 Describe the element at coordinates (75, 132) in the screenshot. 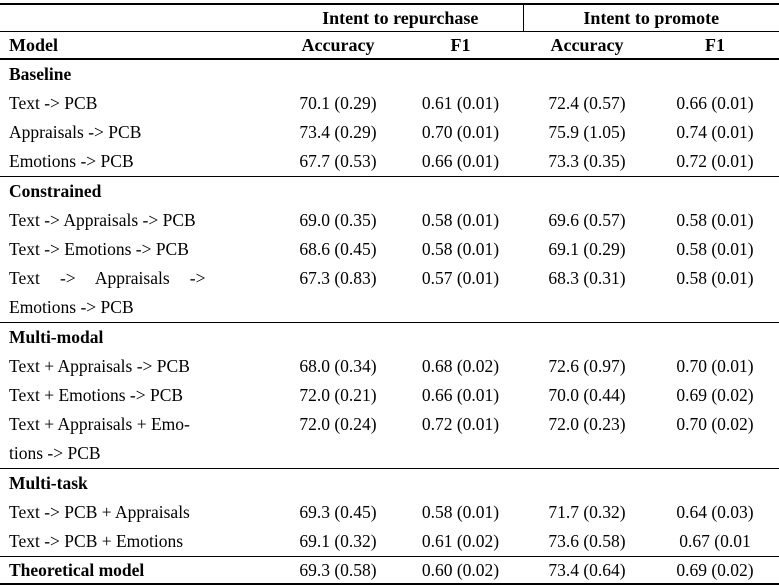

I see `model-cell: Appraisals -> PCB` at that location.